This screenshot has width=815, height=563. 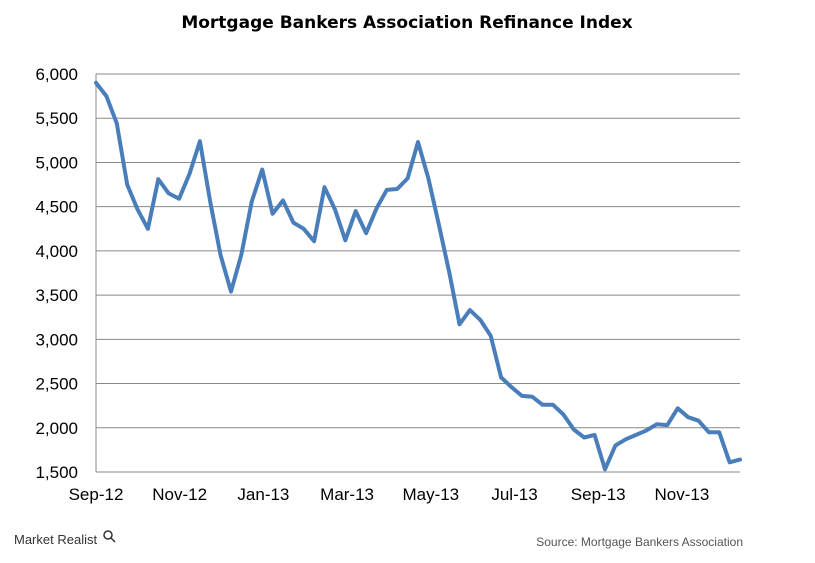 I want to click on y-tick-label: 5,500, so click(x=56, y=118).